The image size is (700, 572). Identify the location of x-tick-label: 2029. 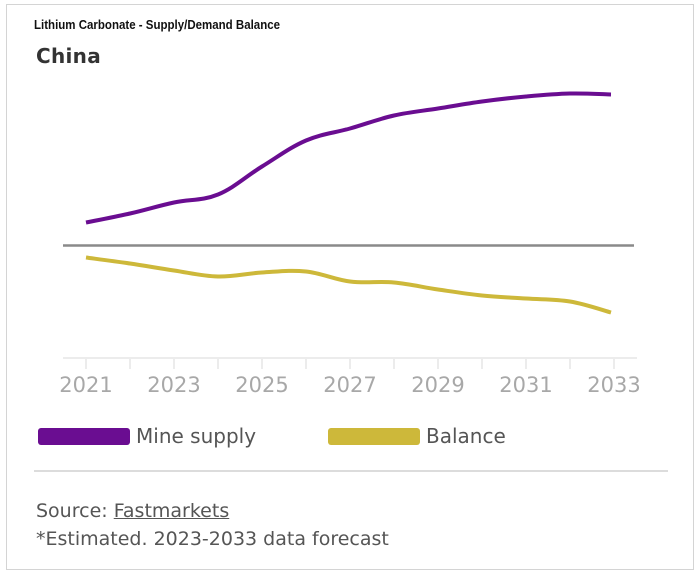
(437, 385).